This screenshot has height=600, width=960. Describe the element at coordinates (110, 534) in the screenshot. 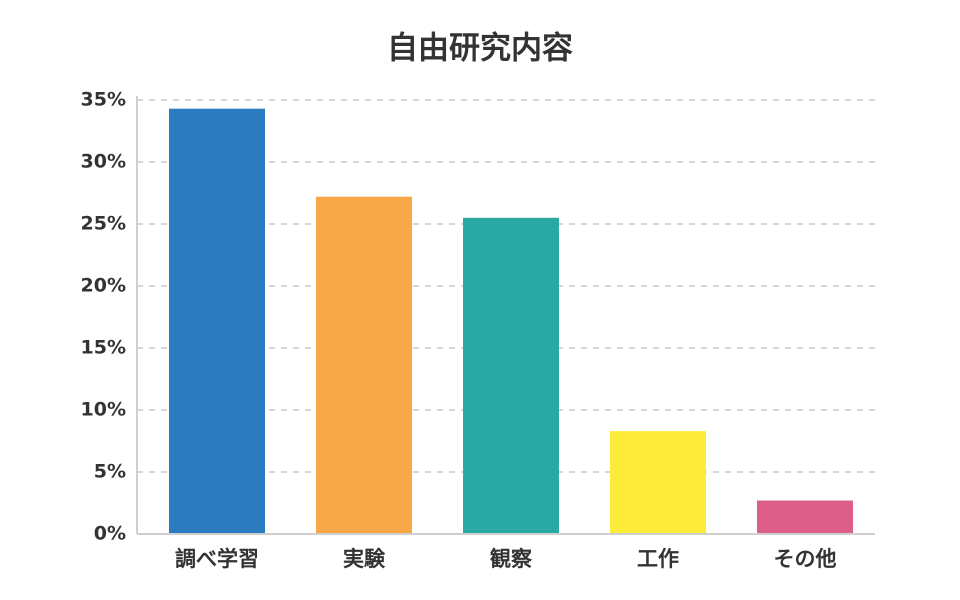

I see `y-tick-label: 0%` at that location.